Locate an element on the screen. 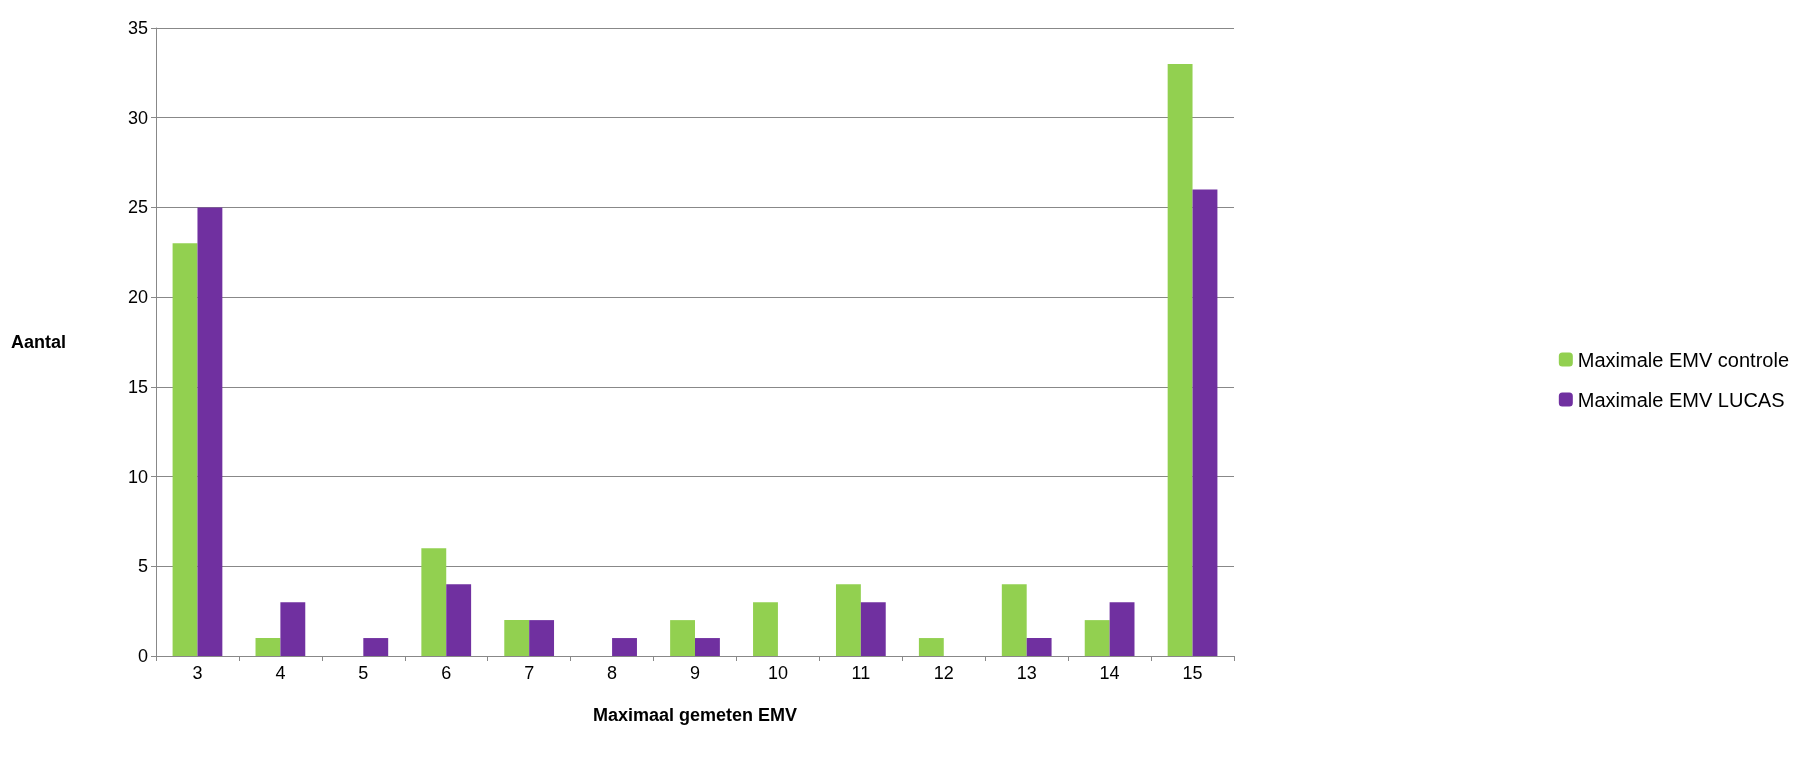 This screenshot has width=1812, height=759. x-tick-label: 11 is located at coordinates (861, 673).